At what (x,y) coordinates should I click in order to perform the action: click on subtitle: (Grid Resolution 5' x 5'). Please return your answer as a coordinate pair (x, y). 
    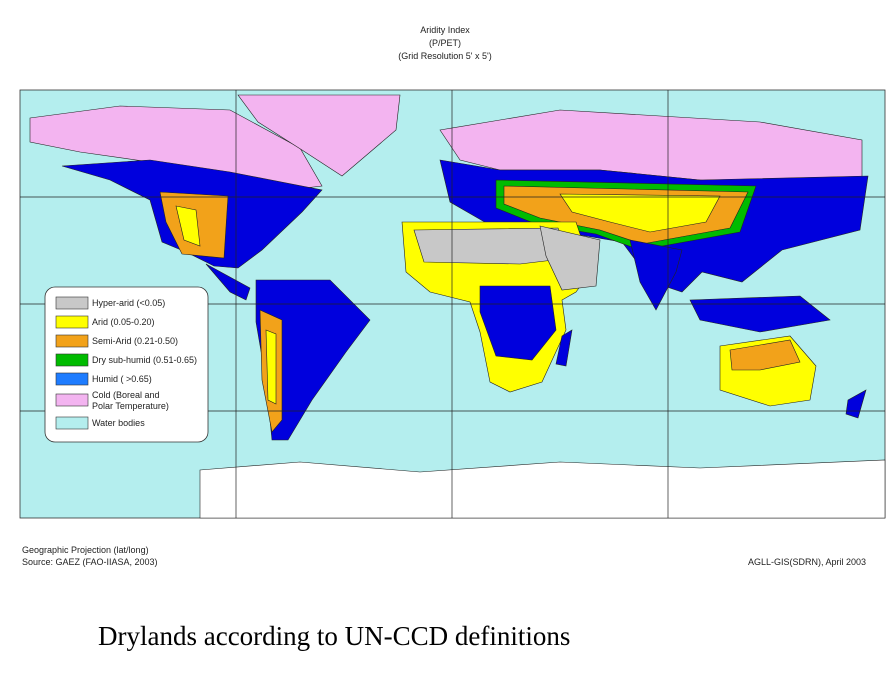
    Looking at the image, I should click on (444, 56).